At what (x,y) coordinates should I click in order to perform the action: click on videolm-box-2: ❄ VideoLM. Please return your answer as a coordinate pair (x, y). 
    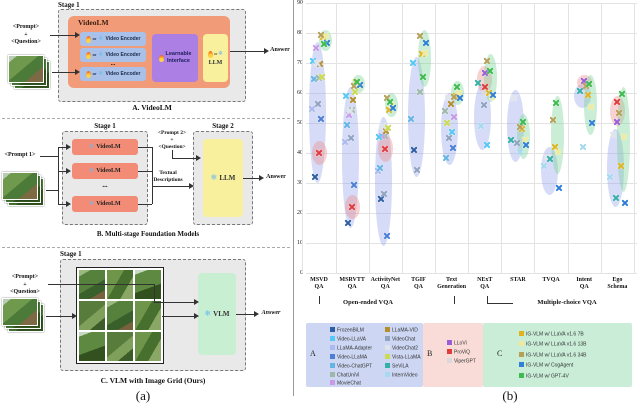
    Looking at the image, I should click on (105, 171).